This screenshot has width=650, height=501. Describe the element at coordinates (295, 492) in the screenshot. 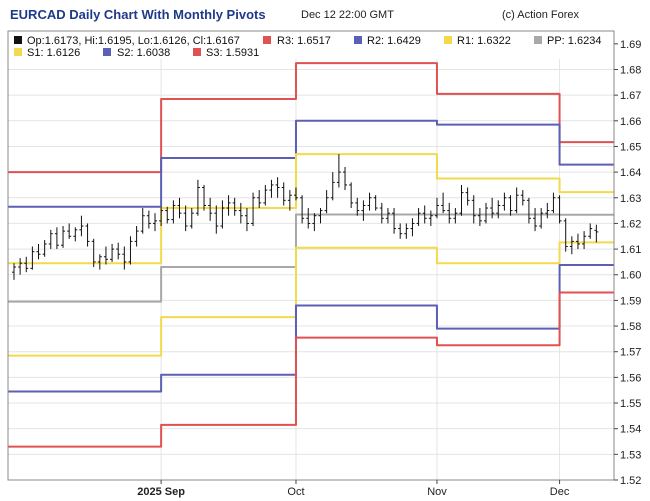

I see `x-tick-label: Oct` at that location.